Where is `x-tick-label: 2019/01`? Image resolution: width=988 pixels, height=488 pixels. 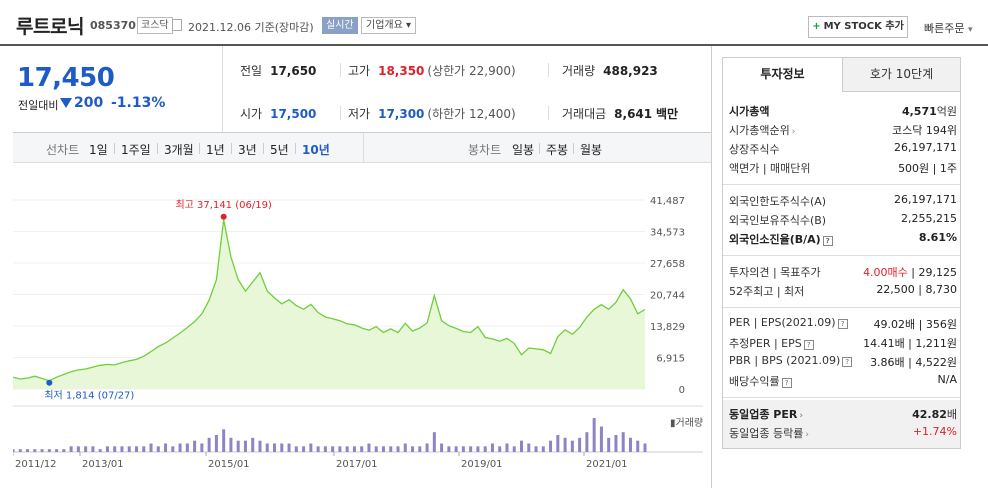
x-tick-label: 2019/01 is located at coordinates (482, 464).